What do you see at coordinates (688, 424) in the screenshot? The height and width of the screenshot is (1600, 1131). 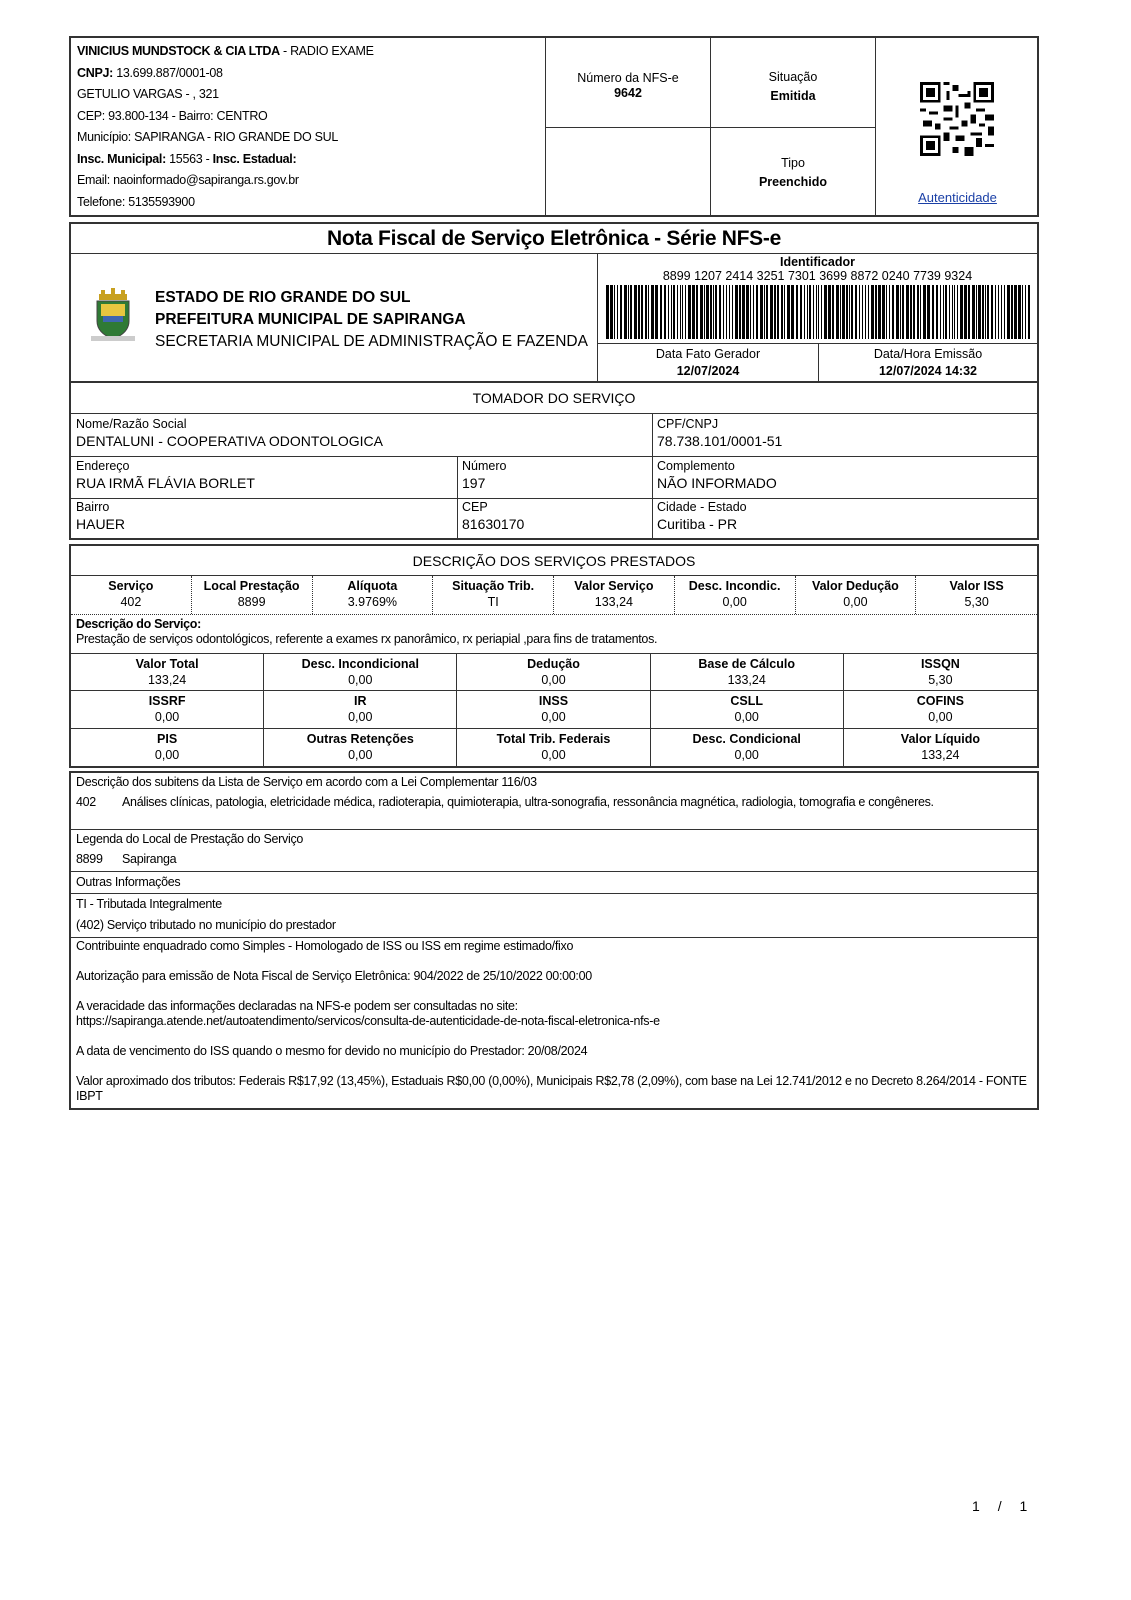 I see `cpf-label: CPF/CNPJ` at bounding box center [688, 424].